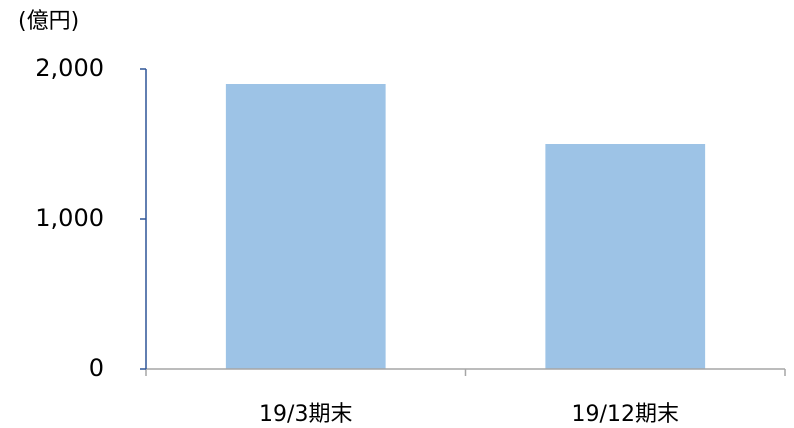 The height and width of the screenshot is (428, 794). I want to click on y-tick-label: 1,000, so click(69, 218).